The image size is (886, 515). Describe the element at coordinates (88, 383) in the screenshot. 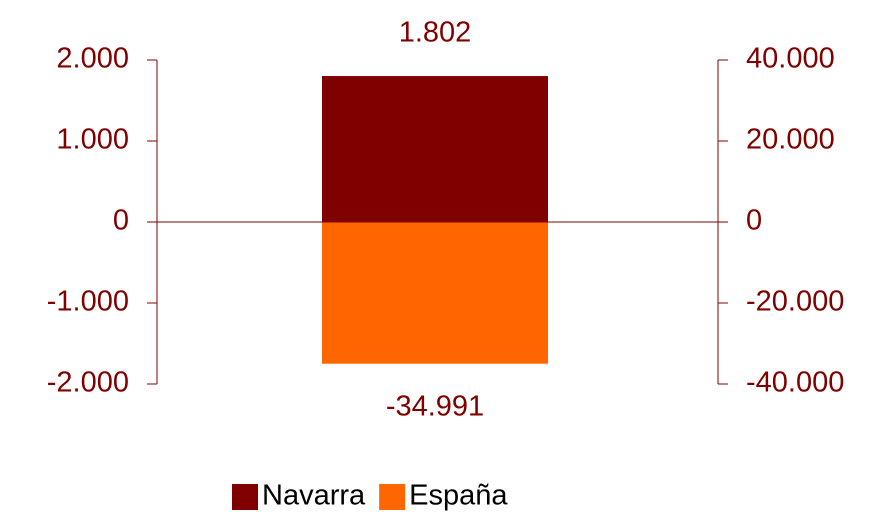

I see `y-tick-label: -2.000` at that location.